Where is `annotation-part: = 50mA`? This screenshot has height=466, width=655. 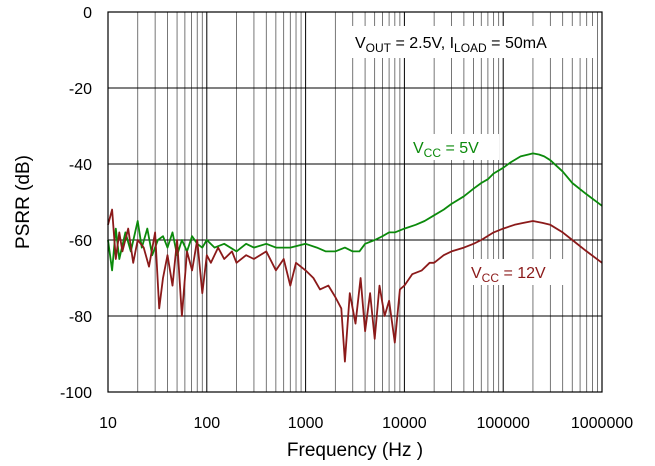 annotation-part: = 50mA is located at coordinates (517, 43).